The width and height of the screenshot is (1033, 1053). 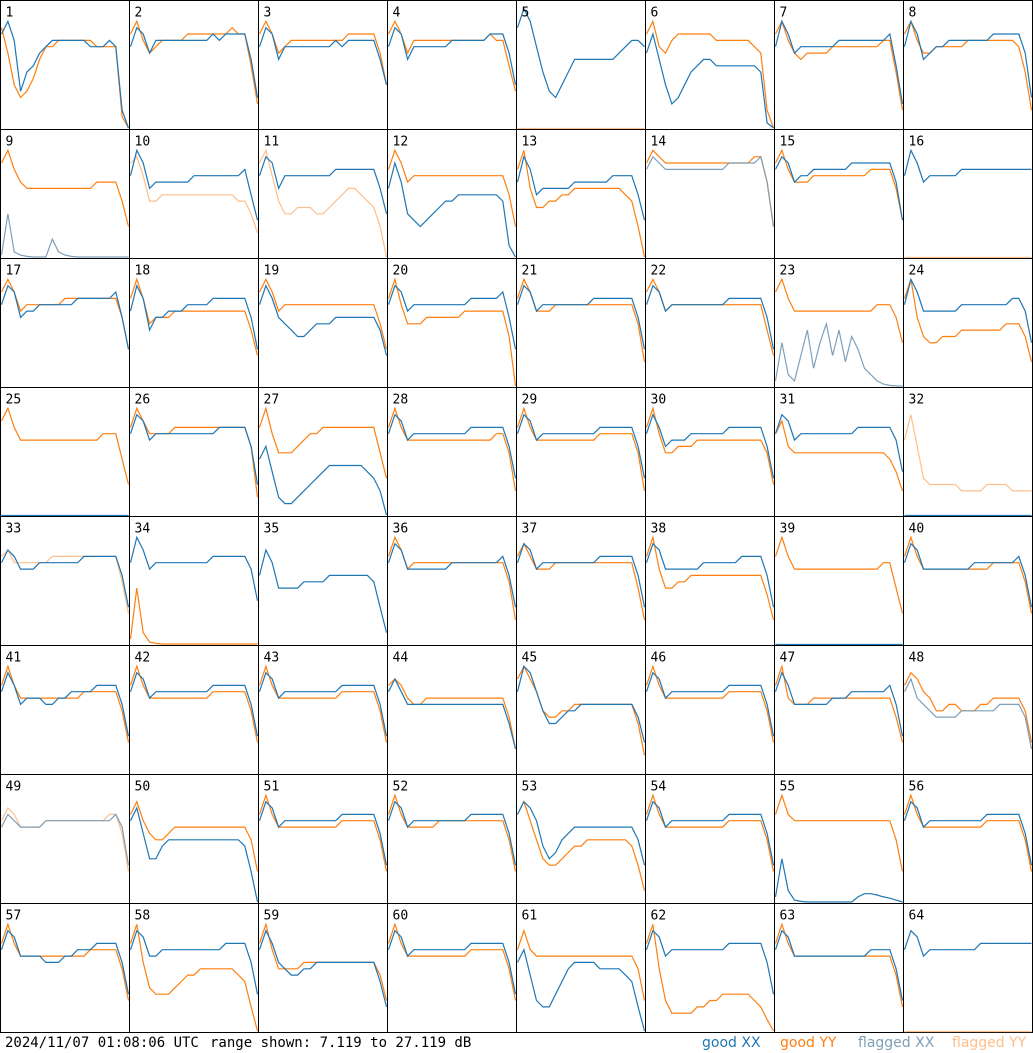 I want to click on panel-label: 48, so click(x=917, y=658).